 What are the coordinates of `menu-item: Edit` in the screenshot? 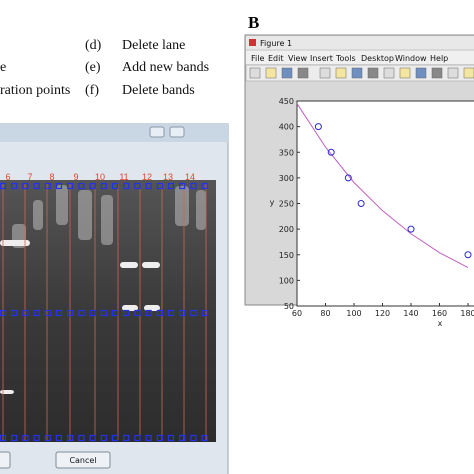 It's located at (276, 58).